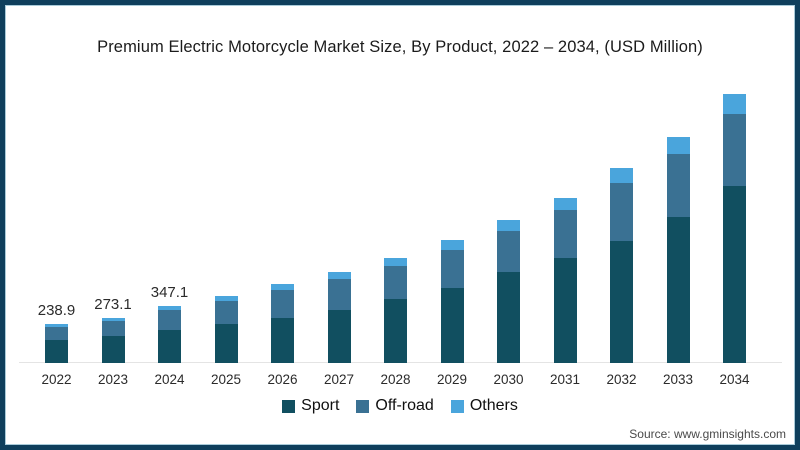 The height and width of the screenshot is (450, 800). I want to click on legend-item-others: Others, so click(484, 406).